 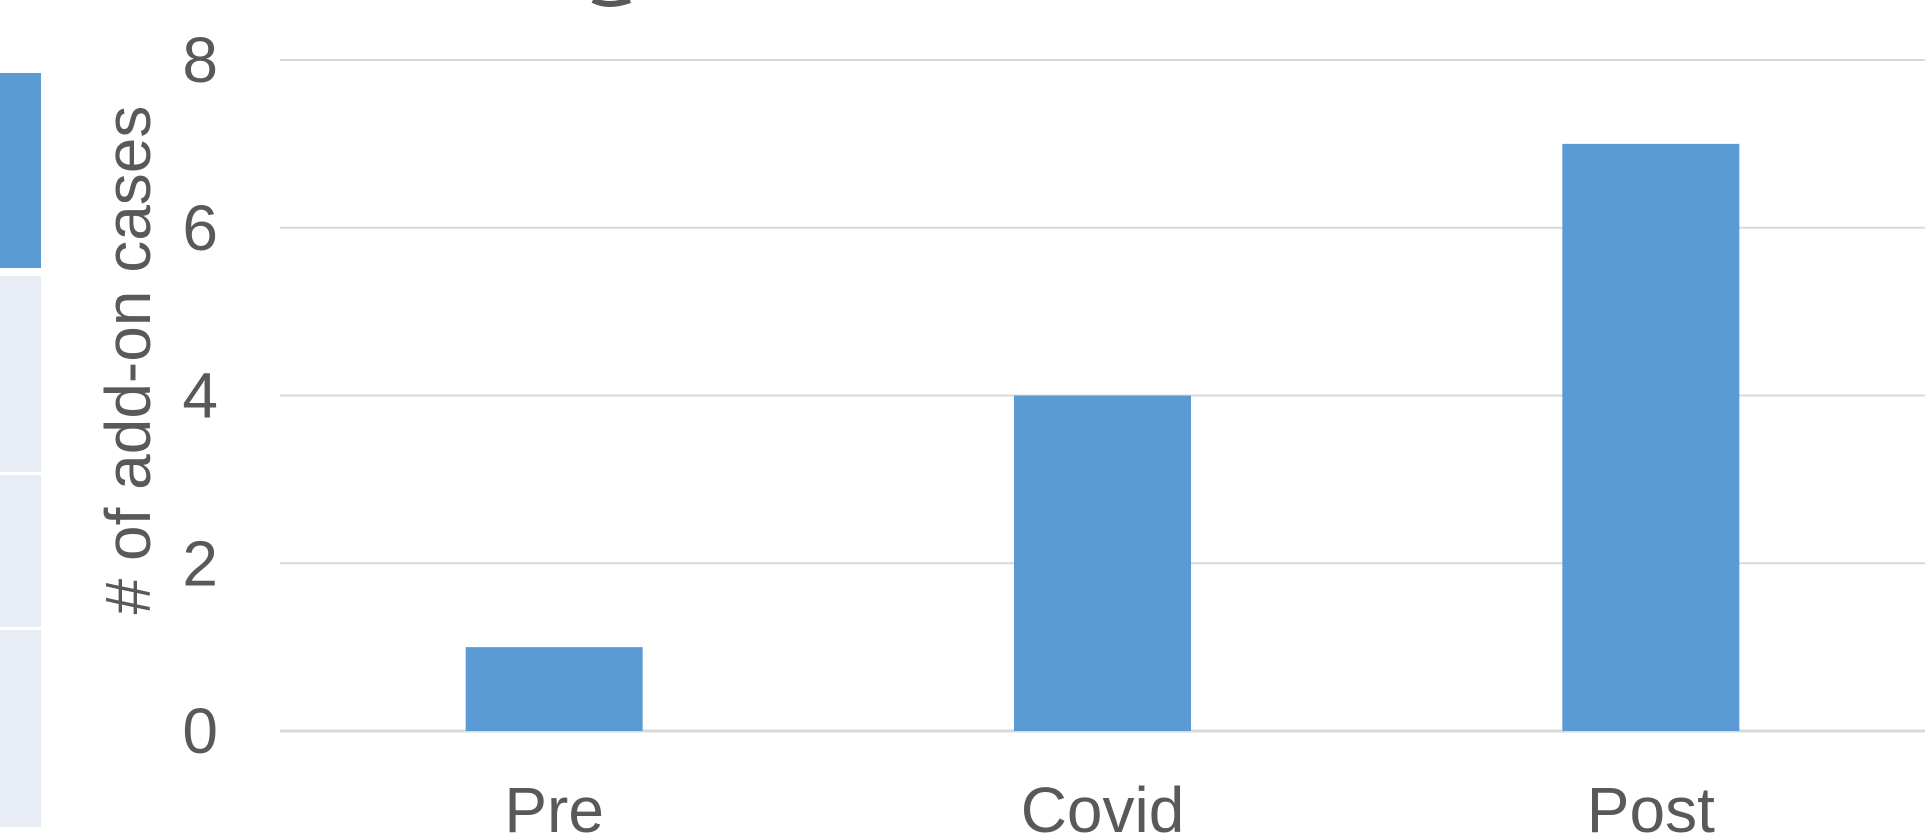 What do you see at coordinates (1651, 437) in the screenshot?
I see `bar-post` at bounding box center [1651, 437].